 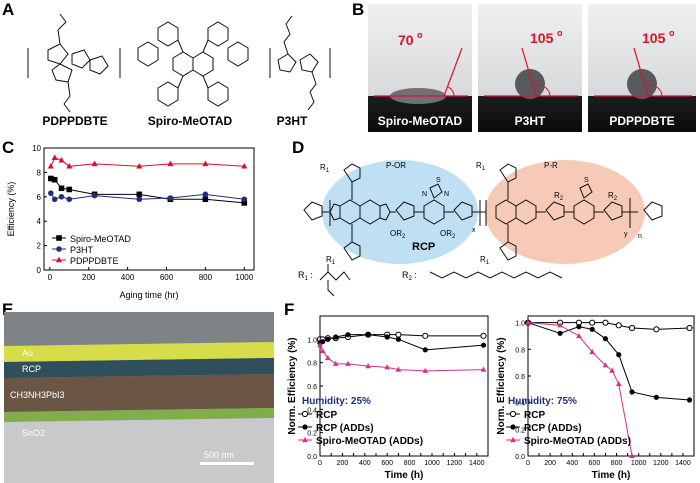 I want to click on molecule-structures-a, so click(x=179, y=63).